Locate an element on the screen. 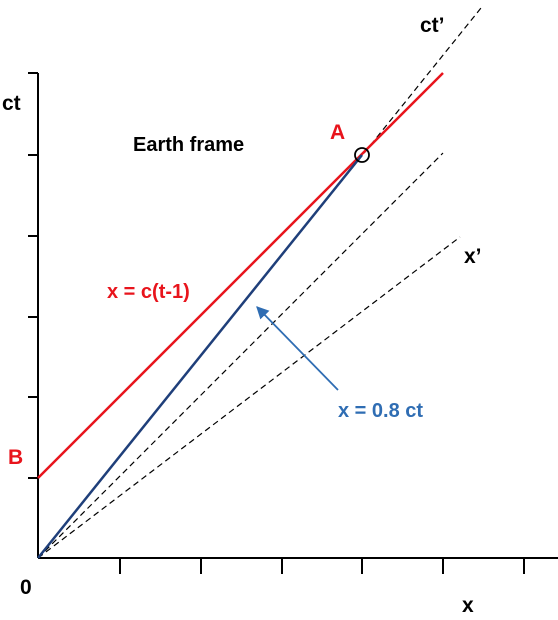 The width and height of the screenshot is (558, 620). event-a-marker is located at coordinates (362, 155).